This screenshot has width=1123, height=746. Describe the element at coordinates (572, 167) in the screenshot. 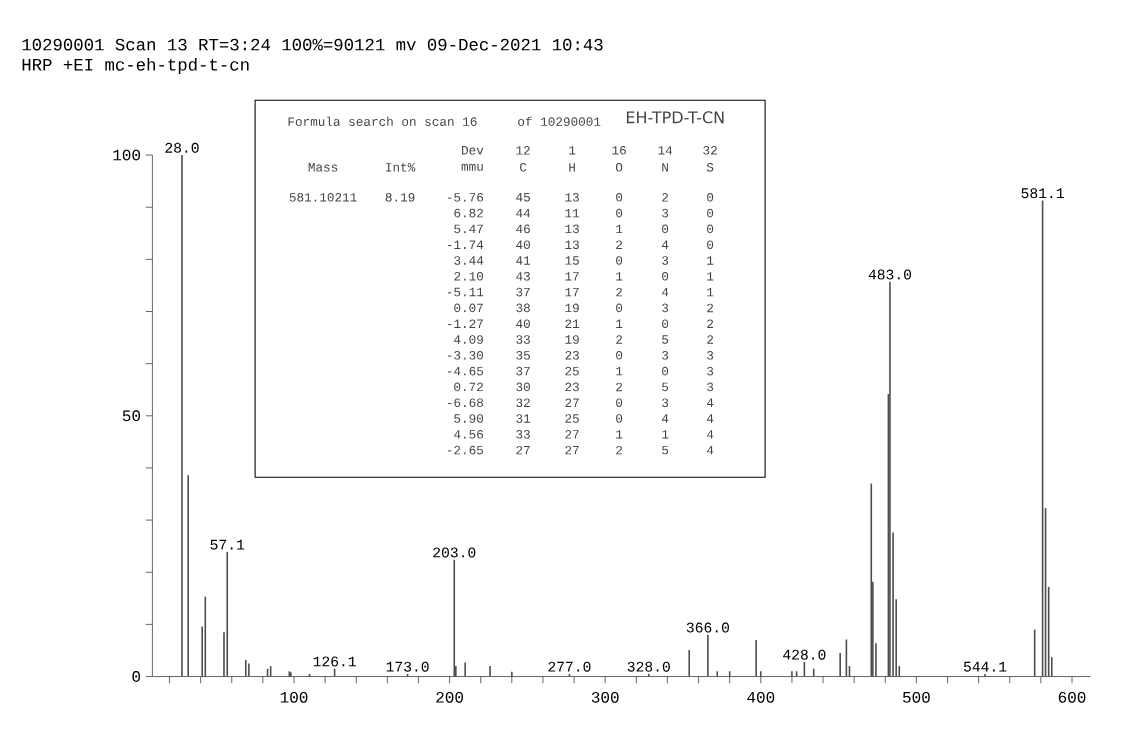

I see `annotation: H` at that location.